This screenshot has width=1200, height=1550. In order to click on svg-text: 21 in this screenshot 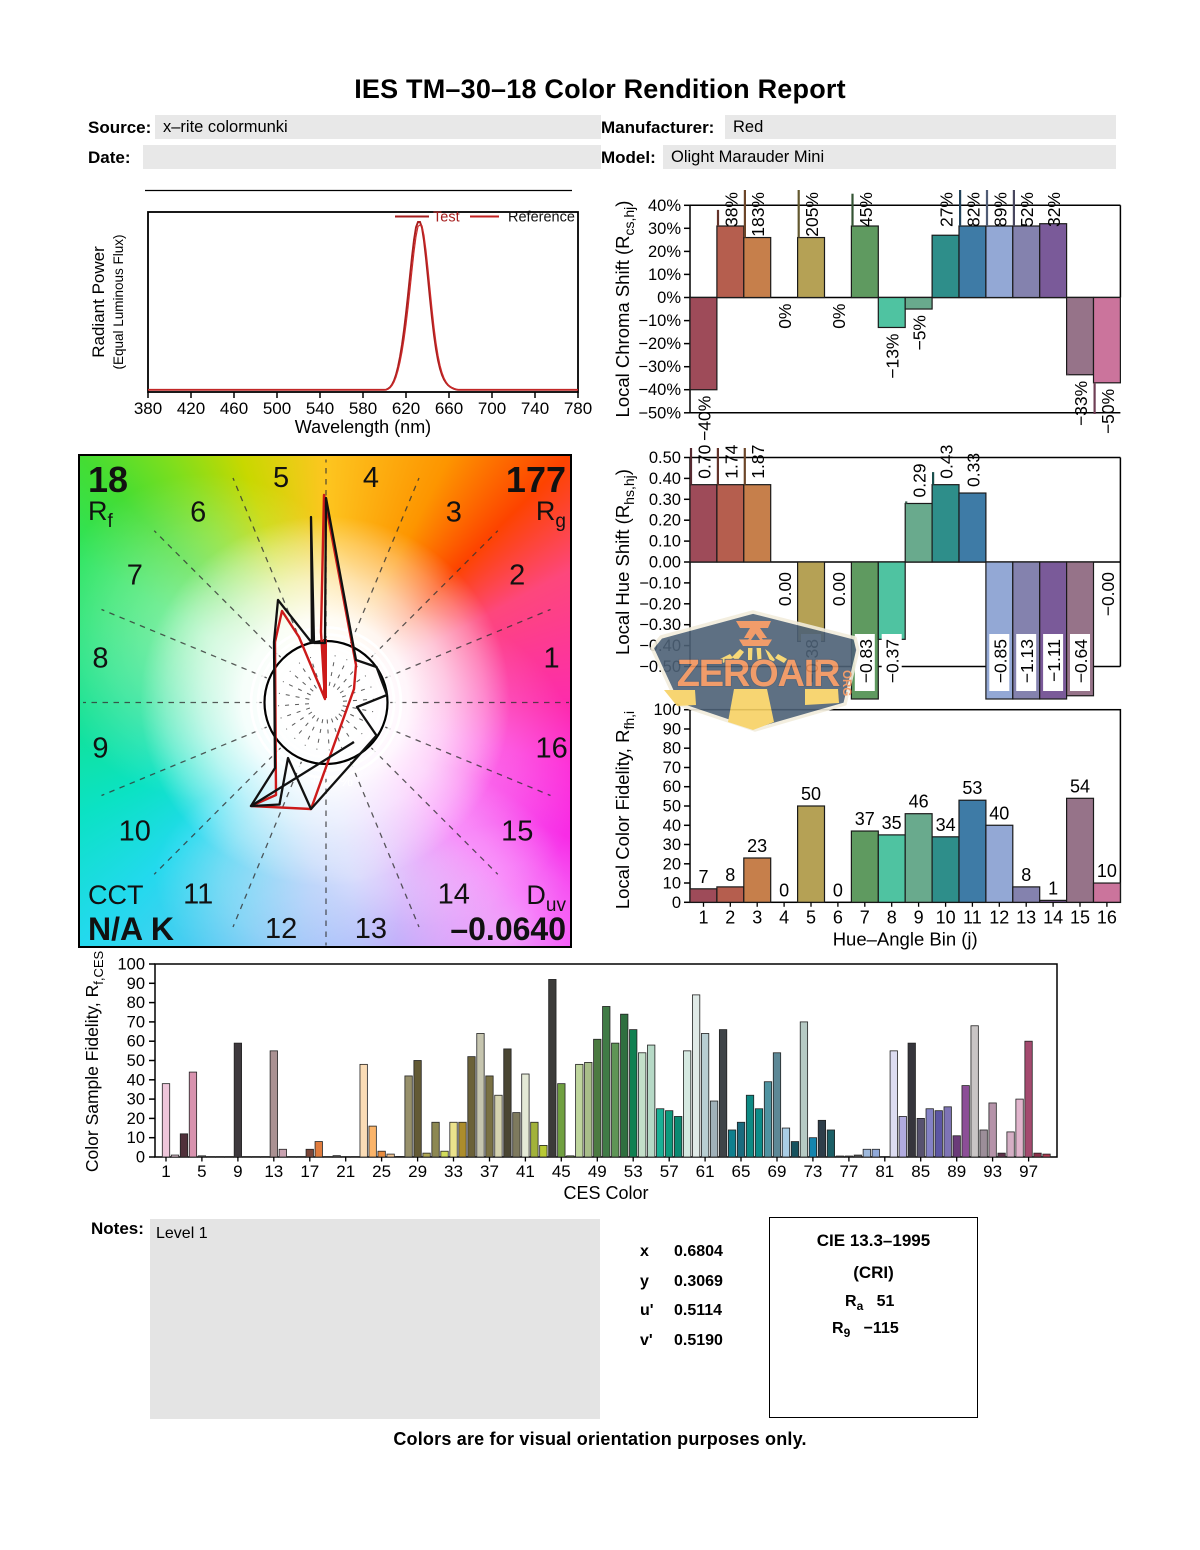, I will do `click(345, 1171)`.